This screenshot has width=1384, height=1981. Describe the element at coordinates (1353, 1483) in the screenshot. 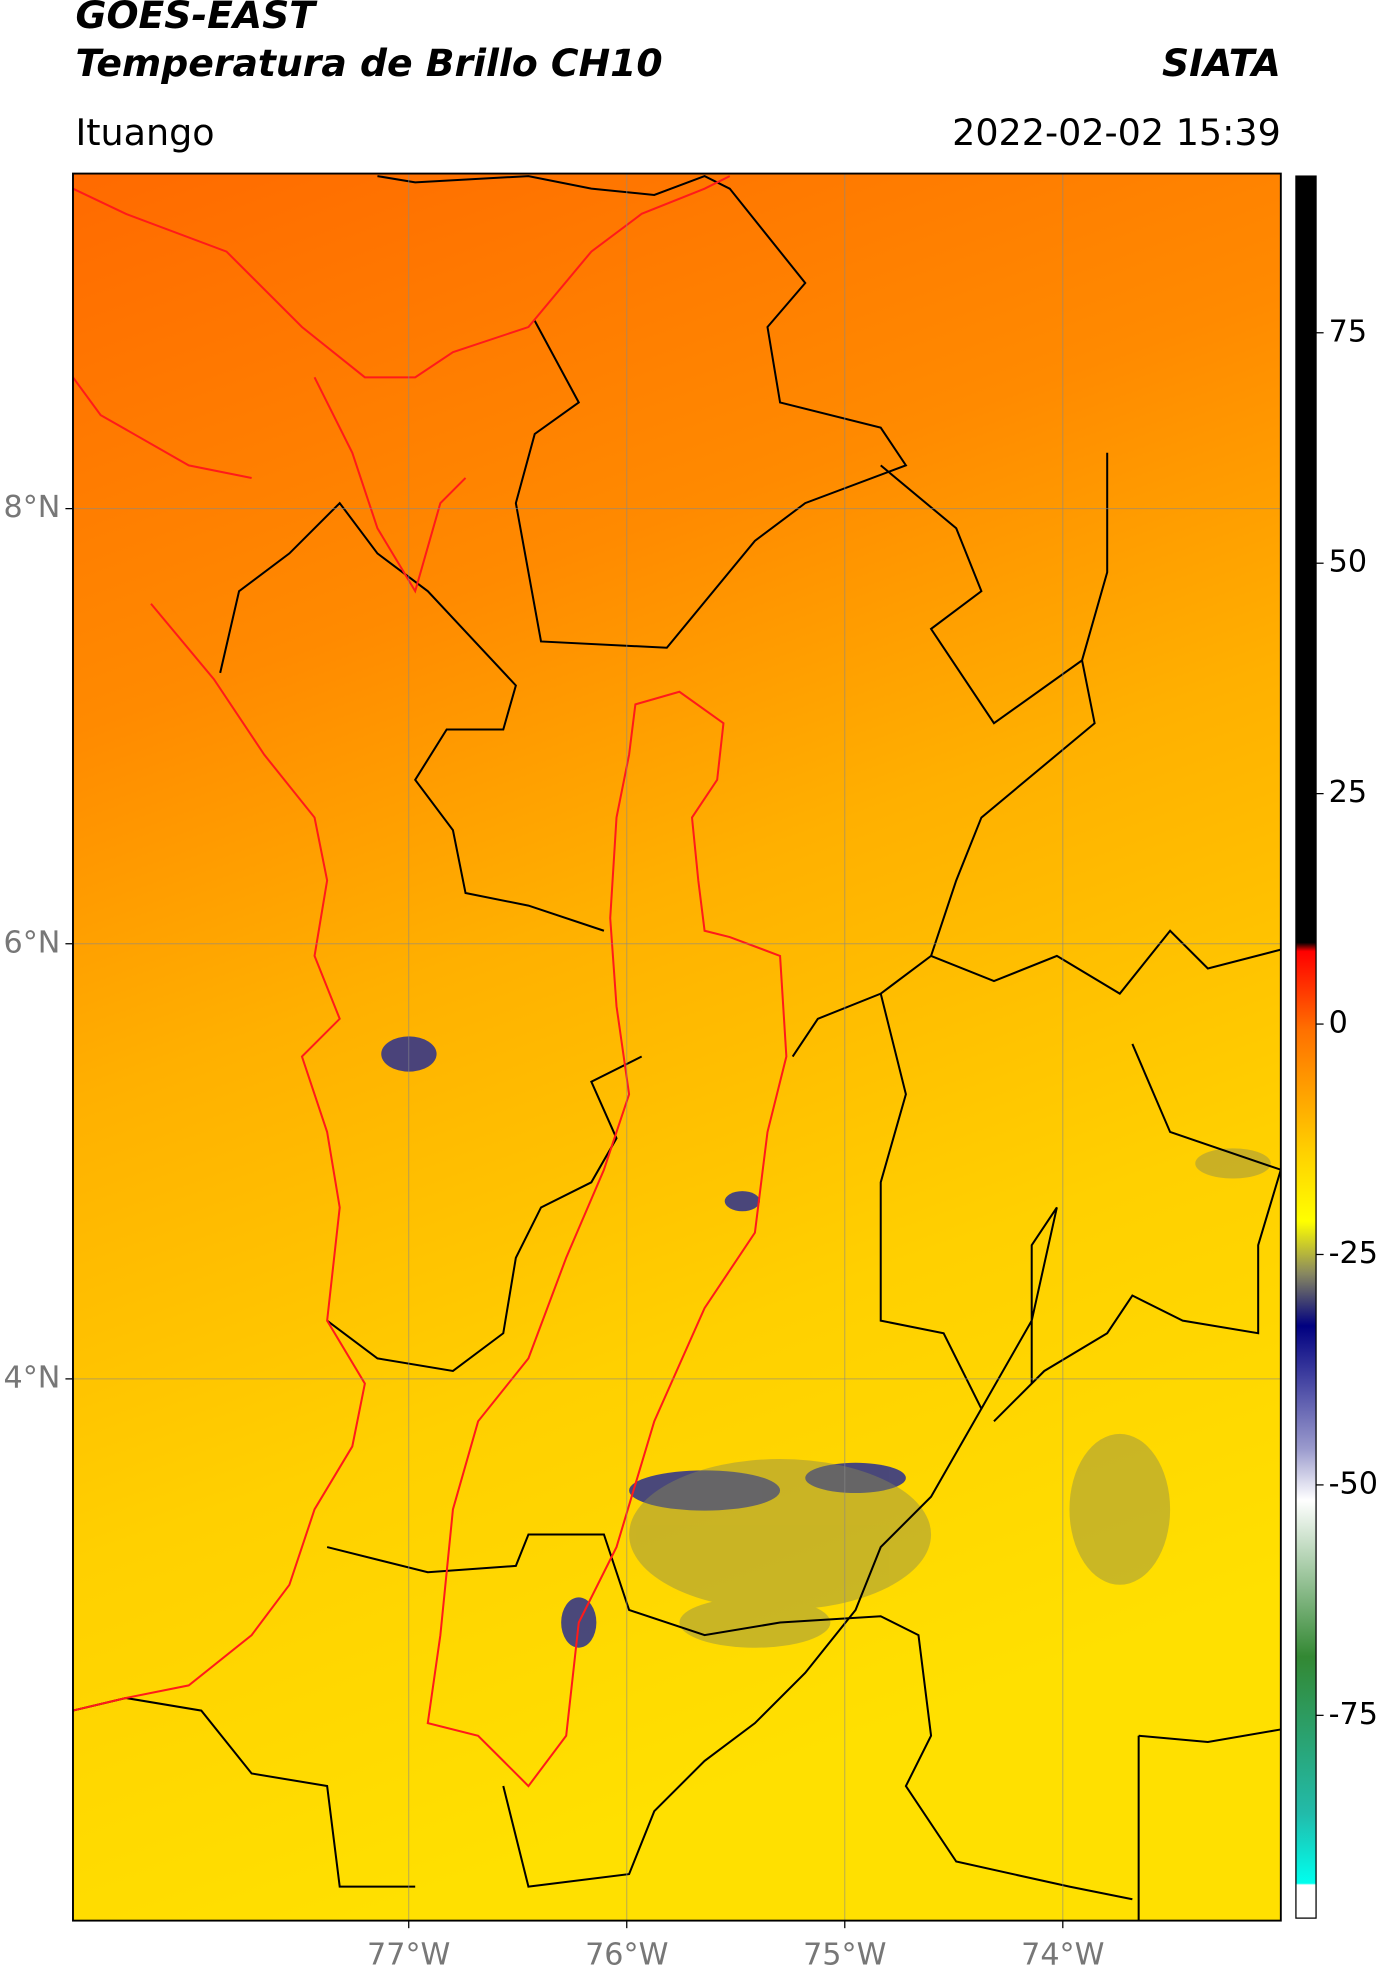

I see `colorbar-tick-label: -50` at that location.